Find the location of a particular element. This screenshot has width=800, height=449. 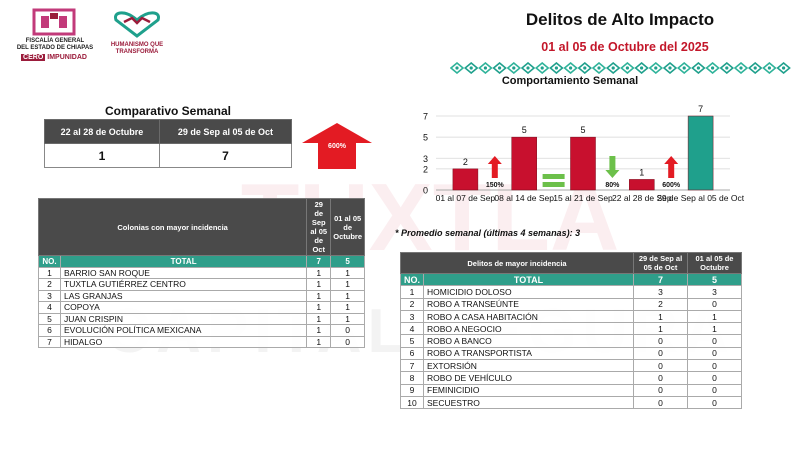

table-row: 4 COPOYA 1 1 is located at coordinates (201, 307).